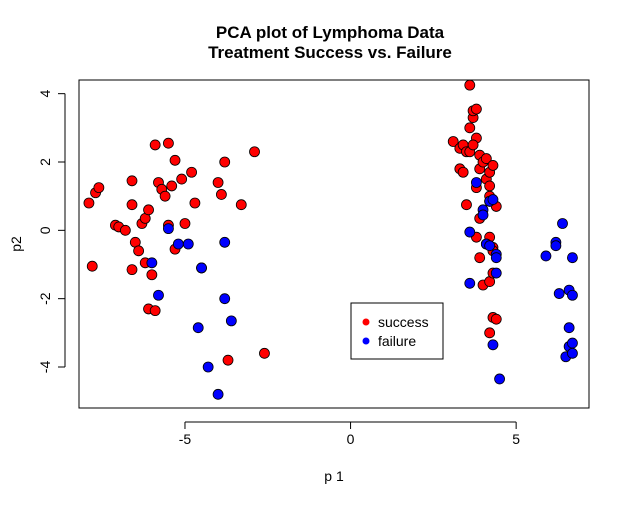 Image resolution: width=630 pixels, height=506 pixels. I want to click on y-axis-label: p2, so click(16, 244).